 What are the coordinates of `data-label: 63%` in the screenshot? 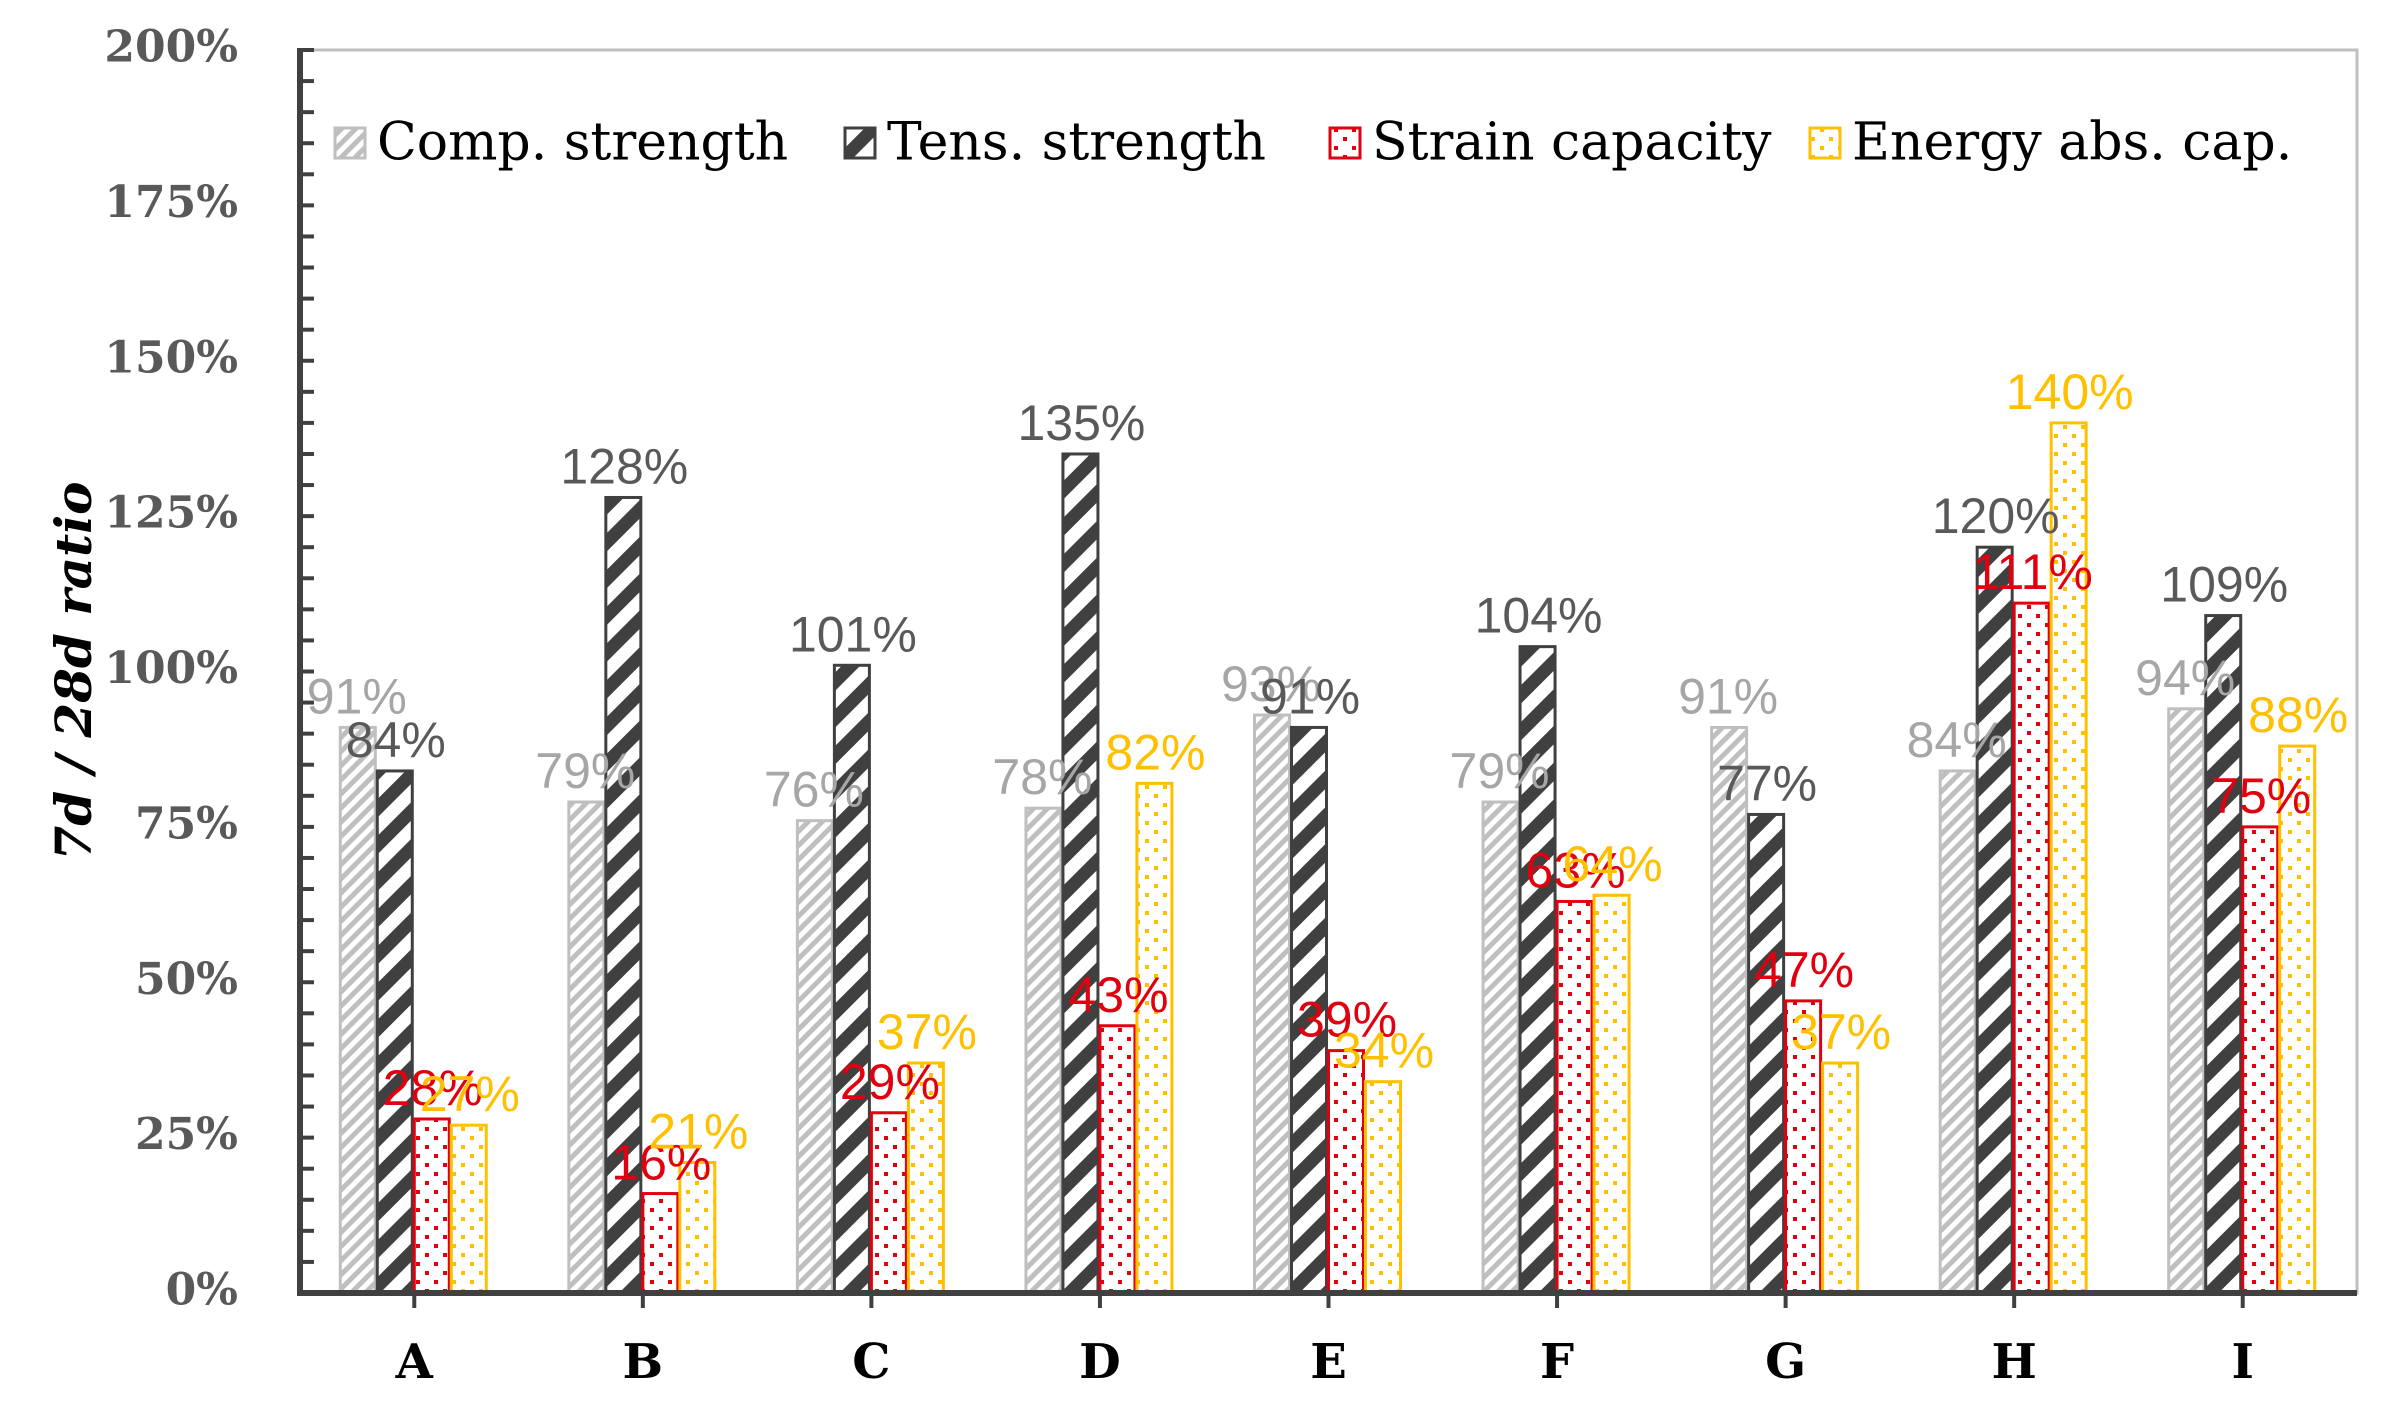 It's located at (1576, 870).